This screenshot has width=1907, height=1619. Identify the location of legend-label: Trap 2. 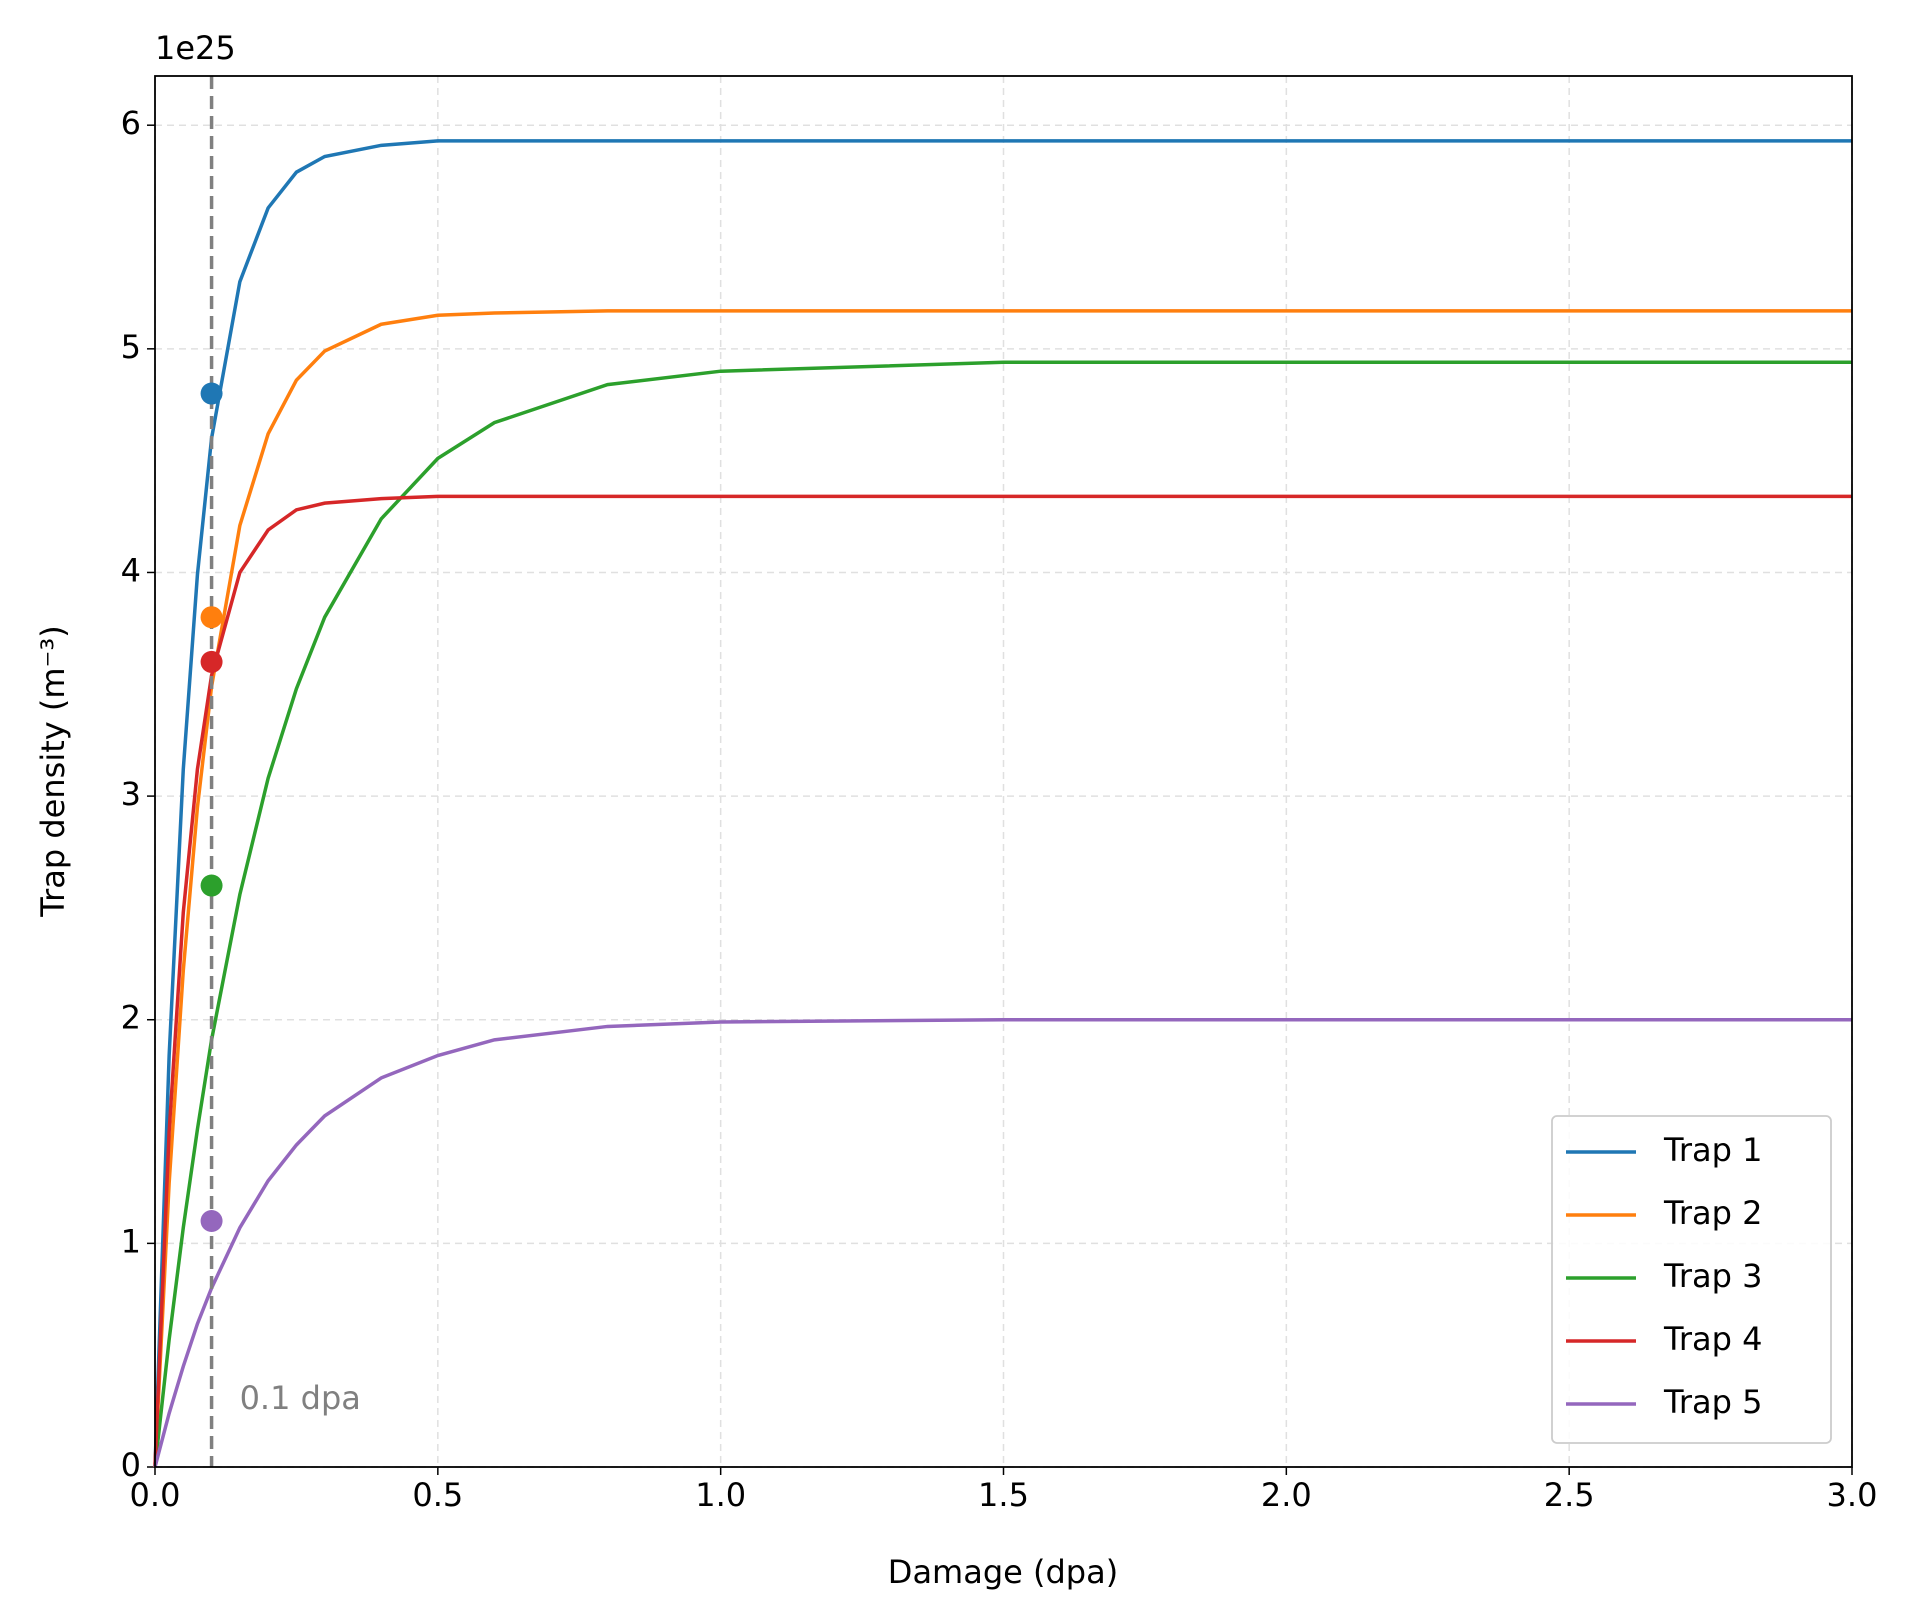
(1712, 1213).